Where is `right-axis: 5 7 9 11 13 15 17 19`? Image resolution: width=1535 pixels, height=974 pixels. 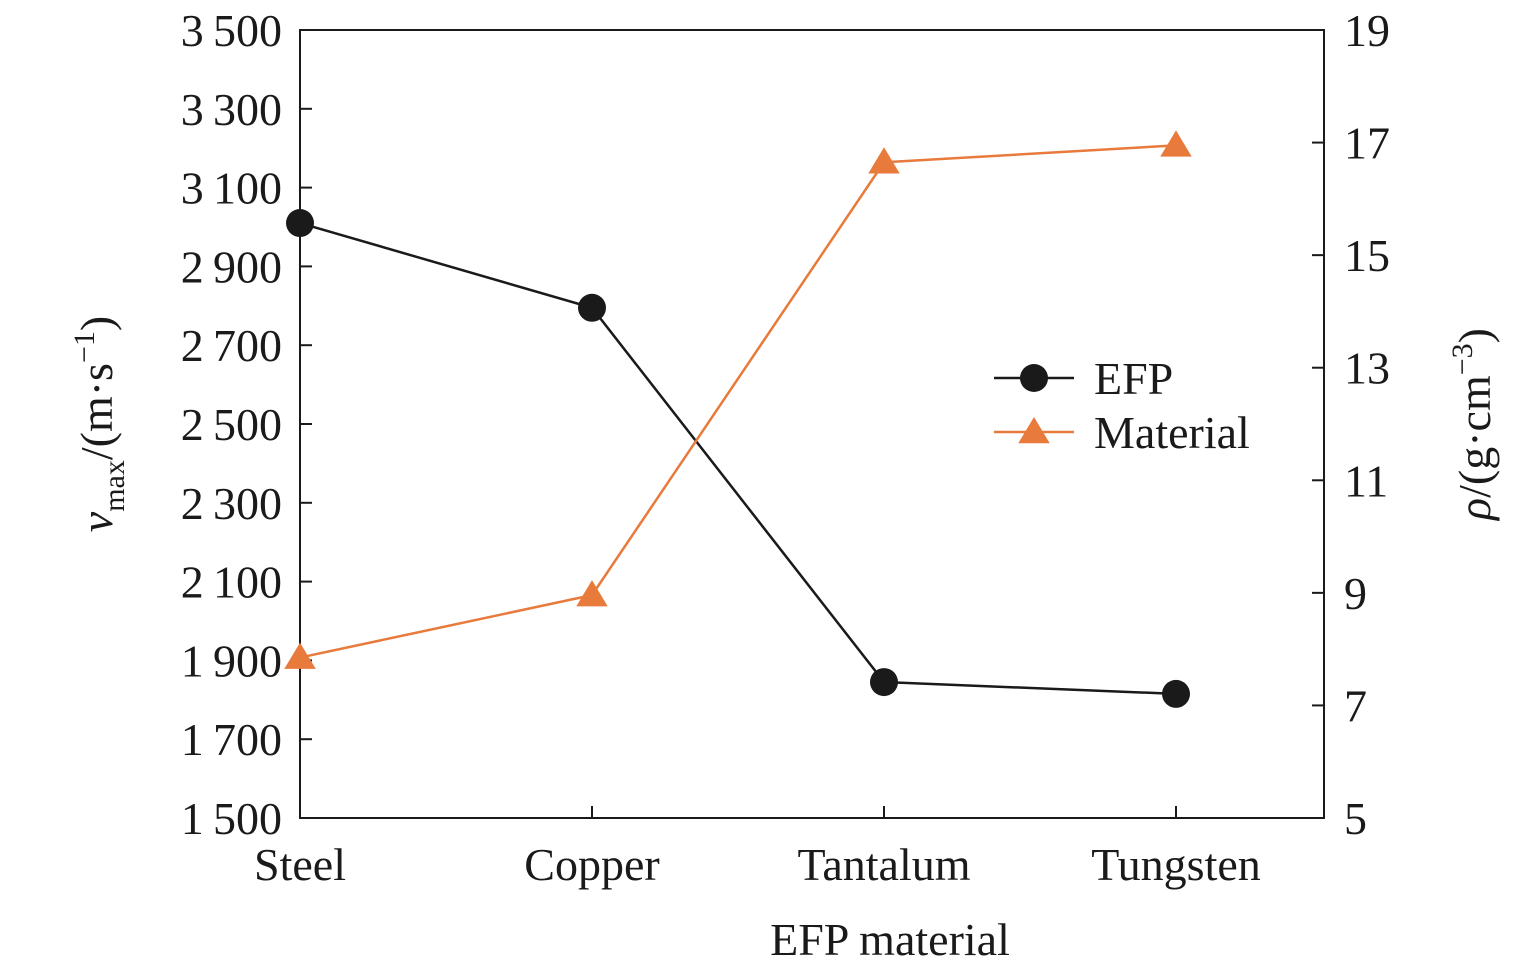
right-axis: 5 7 9 11 13 15 17 19 is located at coordinates (1351, 424).